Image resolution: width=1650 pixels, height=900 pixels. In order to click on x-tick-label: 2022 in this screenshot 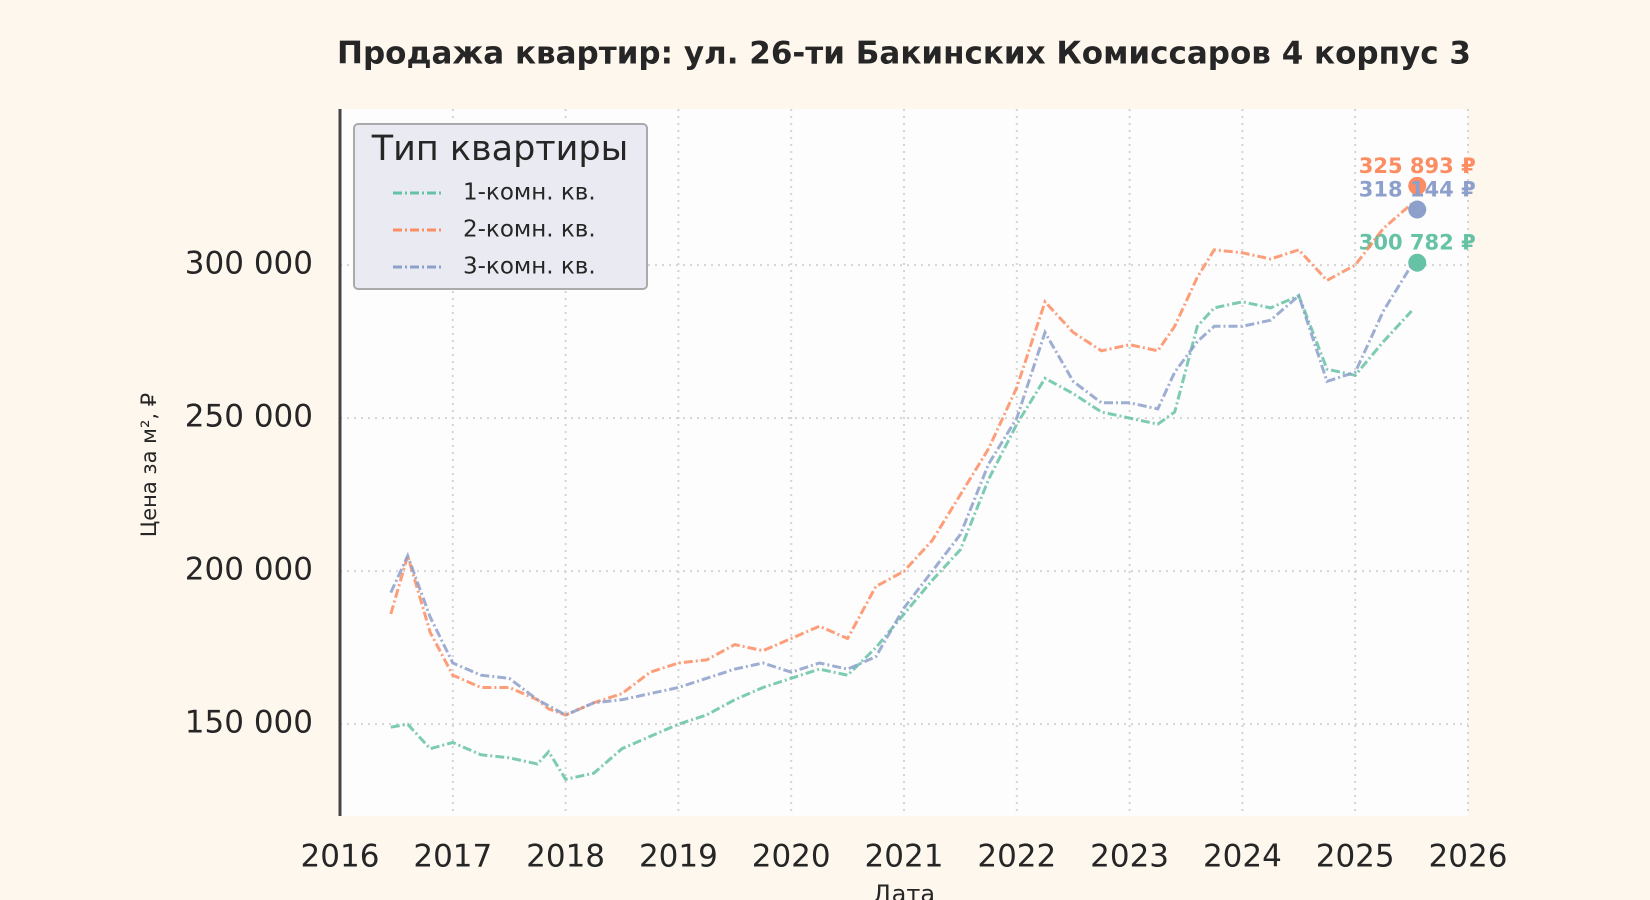, I will do `click(1016, 857)`.